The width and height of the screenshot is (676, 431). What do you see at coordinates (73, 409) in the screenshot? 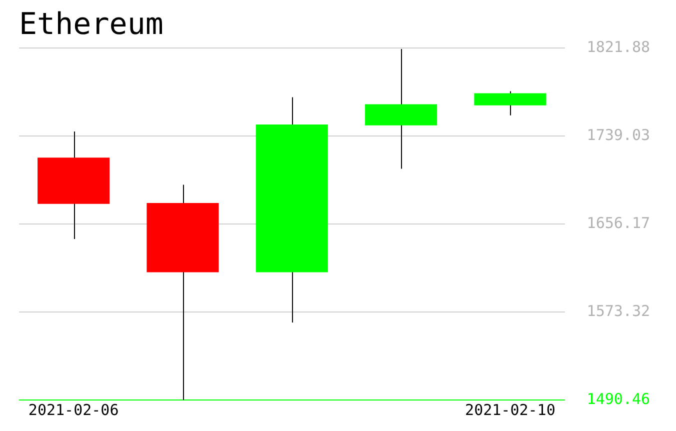
I see `x-tick-label: 2021-02-06` at bounding box center [73, 409].